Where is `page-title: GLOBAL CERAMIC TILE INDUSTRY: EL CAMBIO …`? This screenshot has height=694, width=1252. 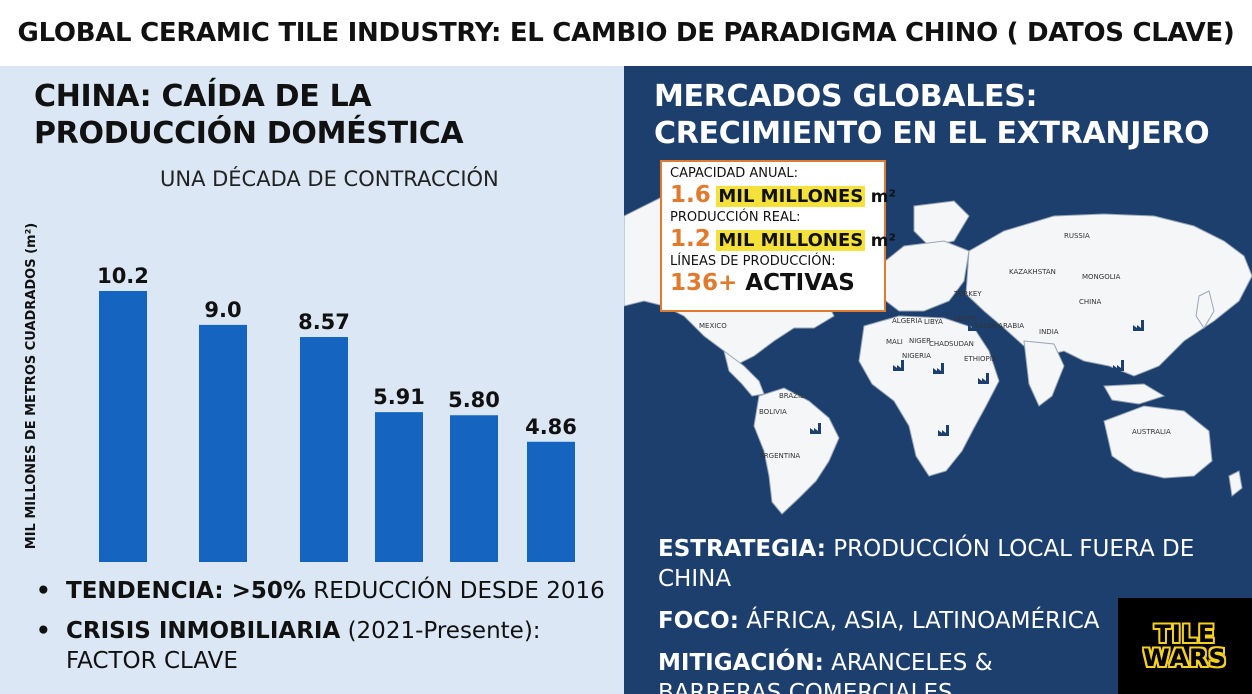 page-title: GLOBAL CERAMIC TILE INDUSTRY: EL CAMBIO … is located at coordinates (626, 33).